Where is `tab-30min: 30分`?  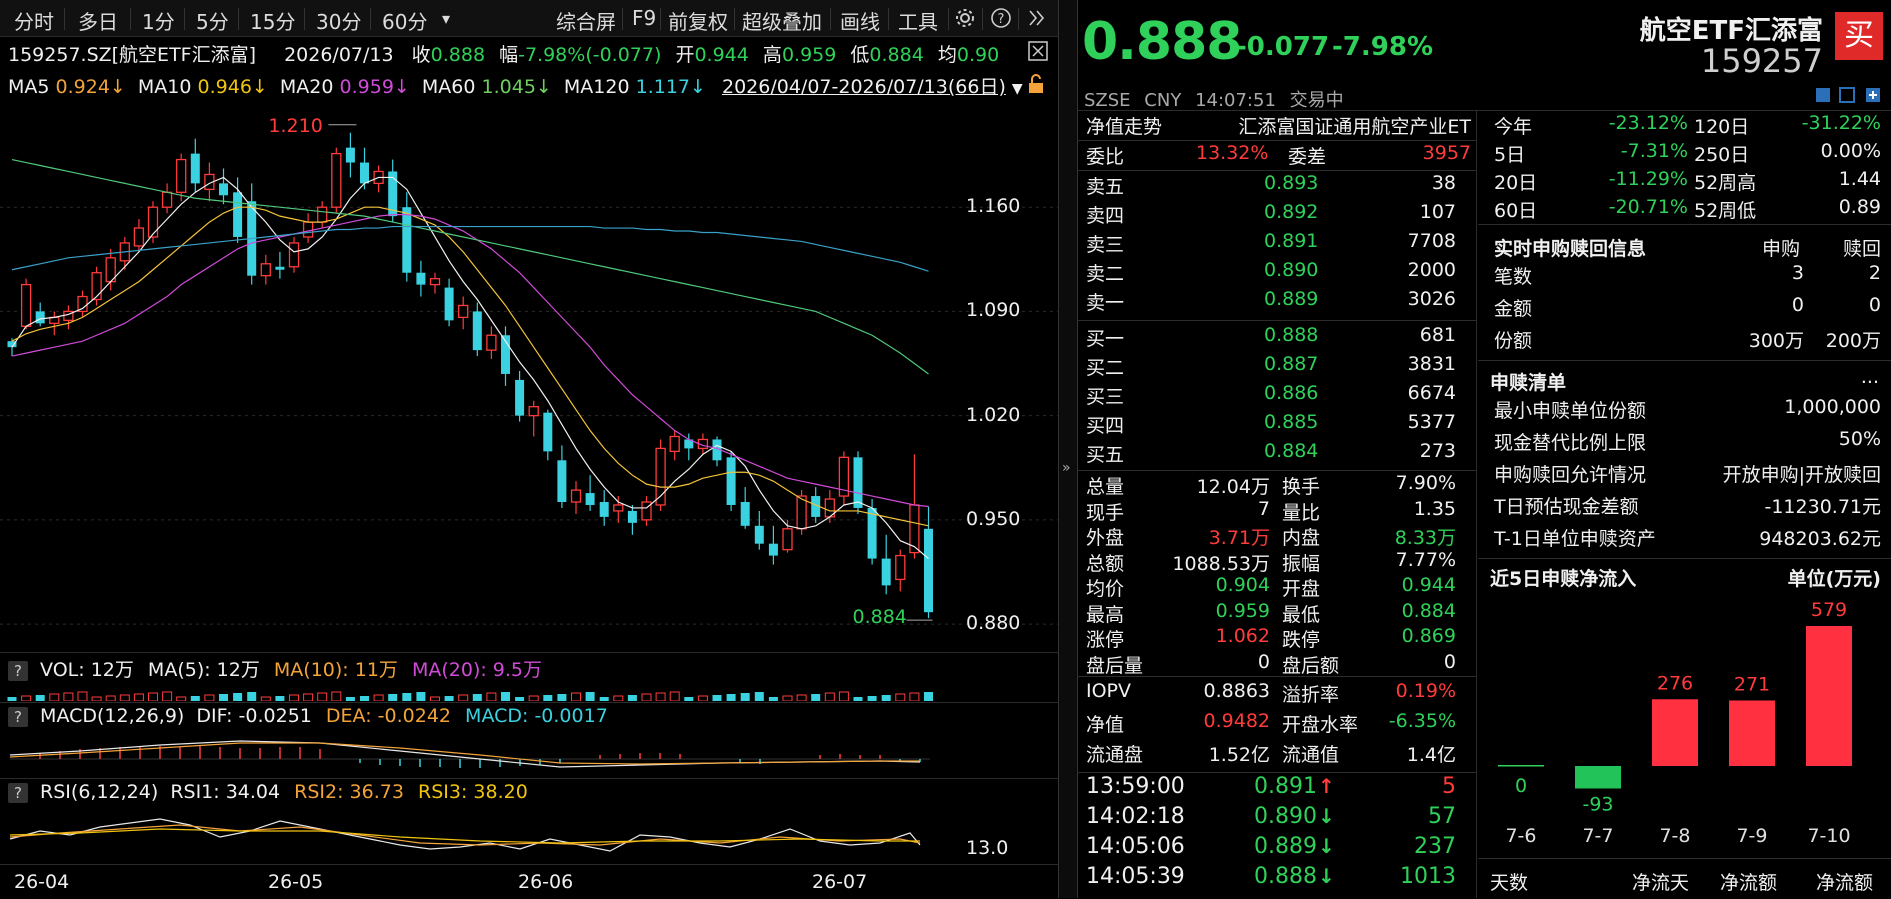 tab-30min: 30分 is located at coordinates (339, 22).